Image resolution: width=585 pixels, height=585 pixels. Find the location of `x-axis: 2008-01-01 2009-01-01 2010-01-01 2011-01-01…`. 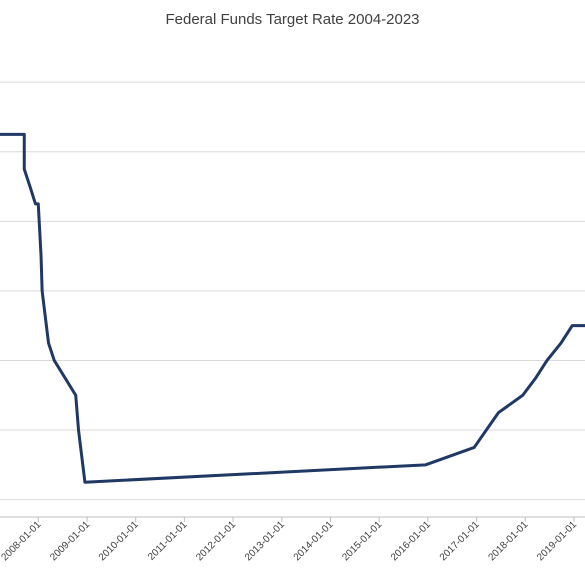

x-axis: 2008-01-01 2009-01-01 2010-01-01 2011-01-01… is located at coordinates (292, 539).